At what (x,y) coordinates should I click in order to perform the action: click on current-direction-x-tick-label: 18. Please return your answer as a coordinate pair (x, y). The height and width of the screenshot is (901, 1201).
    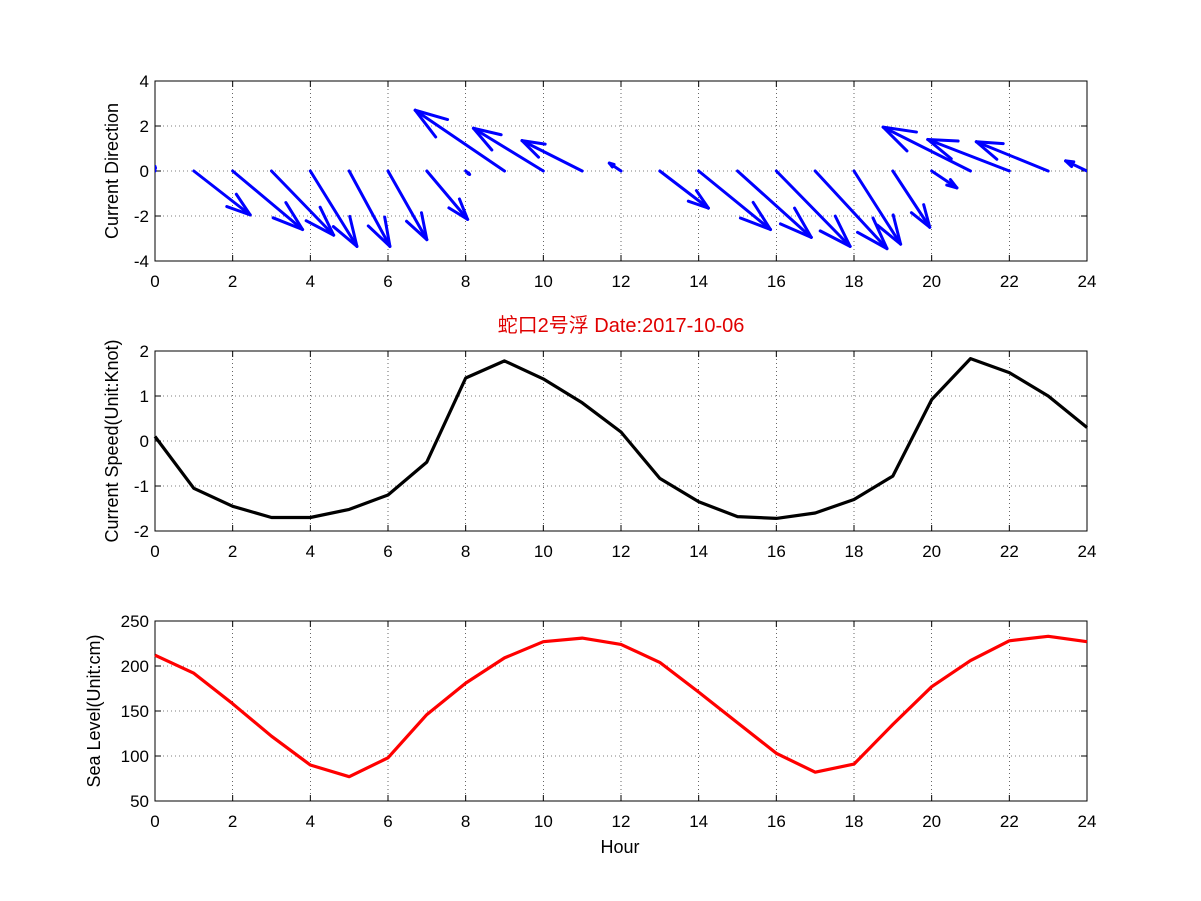
    Looking at the image, I should click on (854, 281).